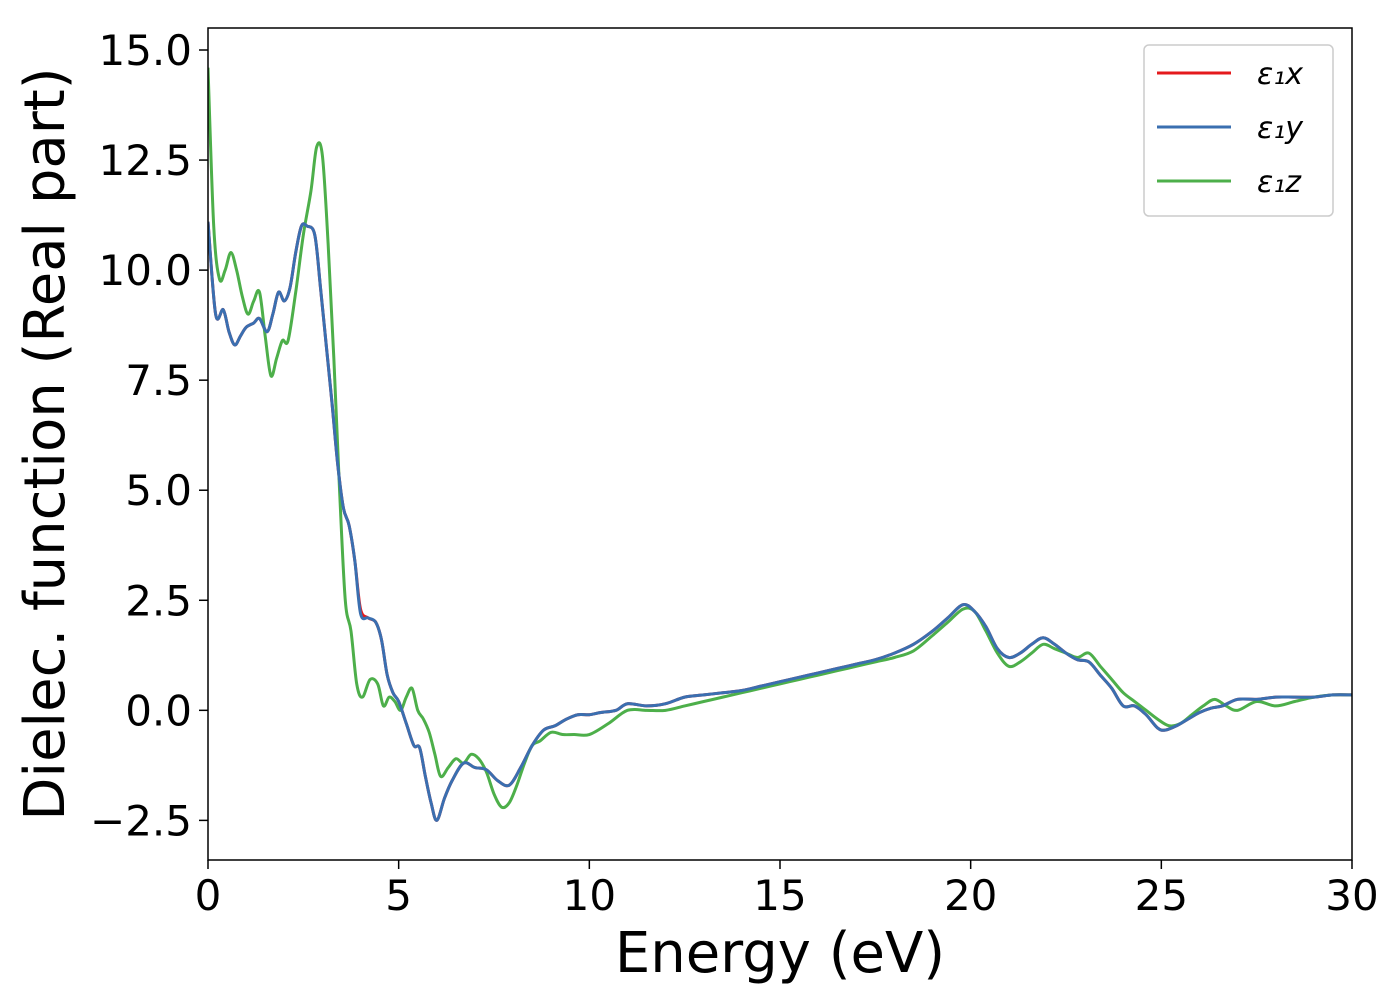 Image resolution: width=1400 pixels, height=1000 pixels. Describe the element at coordinates (158, 710) in the screenshot. I see `y-tick-label: 0.0` at that location.